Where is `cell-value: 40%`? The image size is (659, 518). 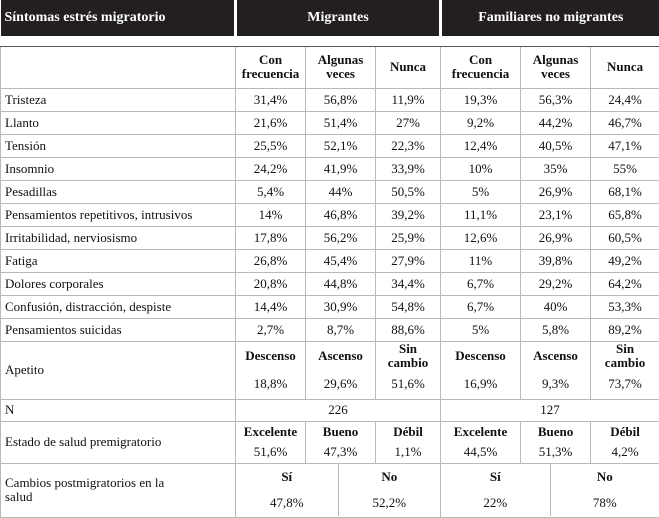 cell-value: 40% is located at coordinates (556, 306).